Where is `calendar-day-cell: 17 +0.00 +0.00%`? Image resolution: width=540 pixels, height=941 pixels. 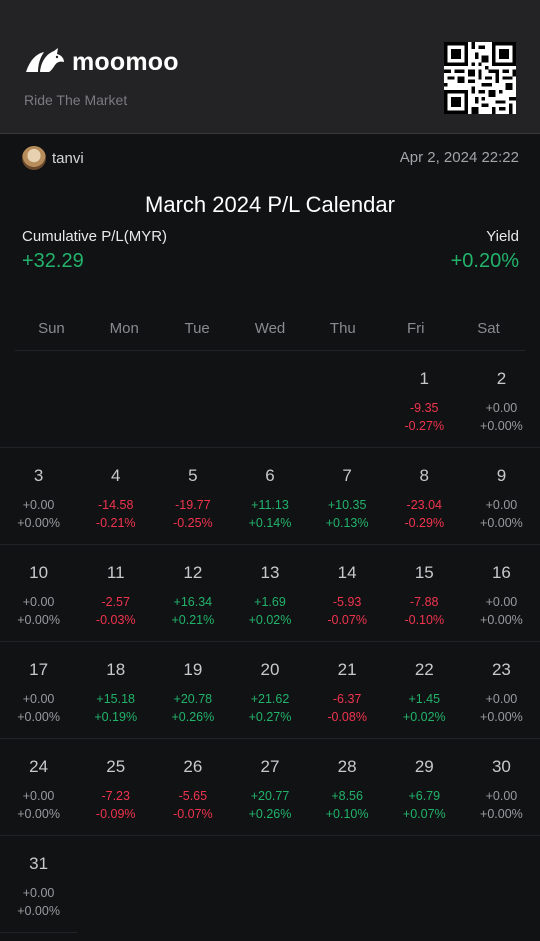
calendar-day-cell: 17 +0.00 +0.00% is located at coordinates (39, 690).